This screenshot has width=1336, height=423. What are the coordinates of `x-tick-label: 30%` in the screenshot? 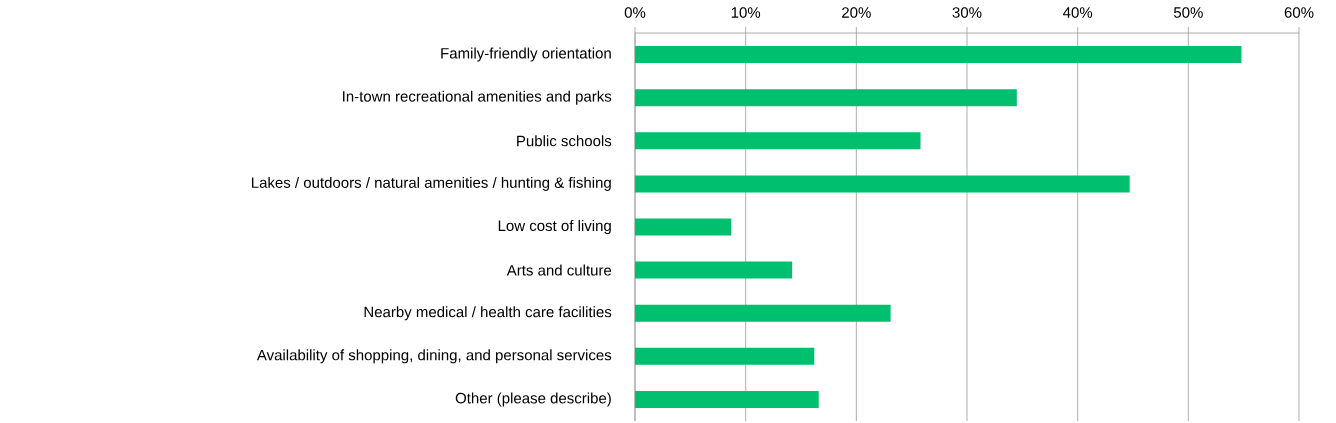 It's located at (967, 12).